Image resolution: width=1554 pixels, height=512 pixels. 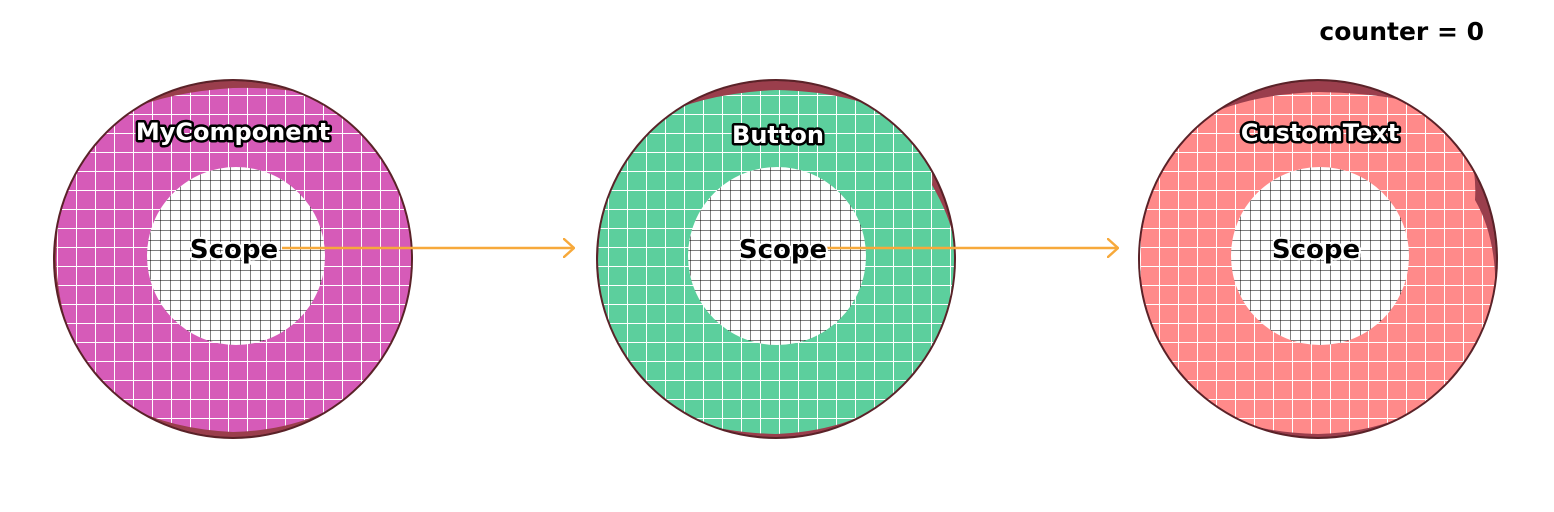 What do you see at coordinates (1401, 31) in the screenshot?
I see `counter-label: counter = 0` at bounding box center [1401, 31].